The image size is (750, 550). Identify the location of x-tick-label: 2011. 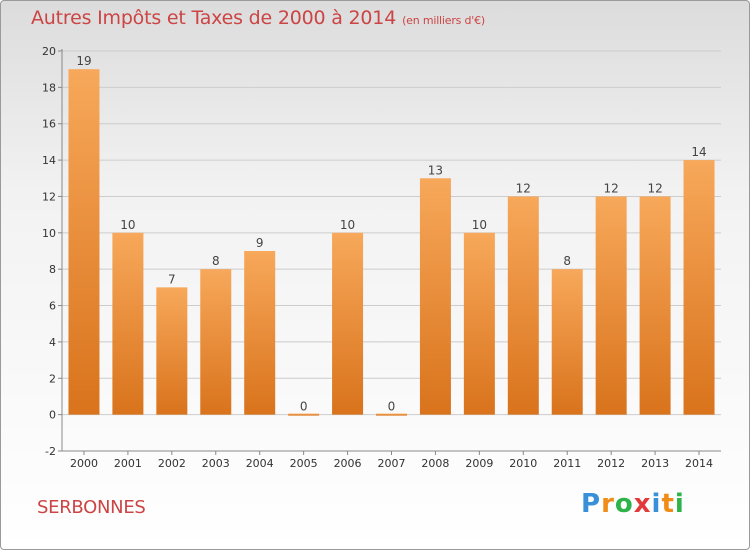
(567, 463).